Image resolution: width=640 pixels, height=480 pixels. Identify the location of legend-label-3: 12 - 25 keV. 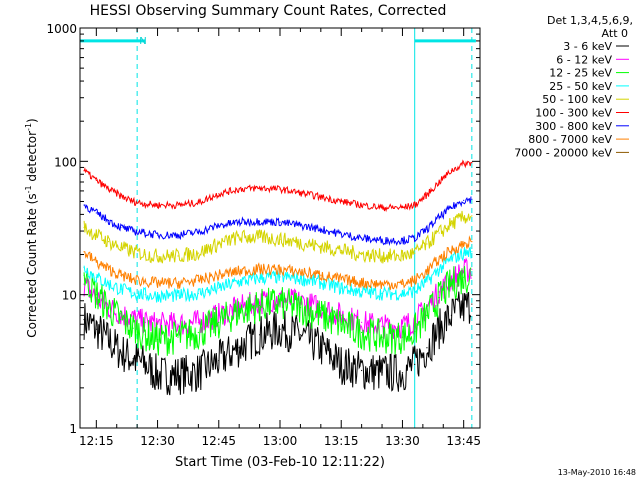
(580, 73).